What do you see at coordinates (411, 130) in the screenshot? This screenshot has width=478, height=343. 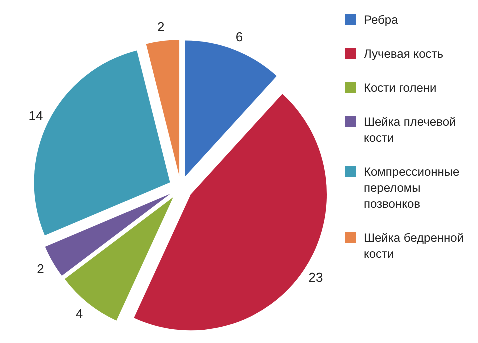 I see `legend-label: Шейка плечевой кости` at bounding box center [411, 130].